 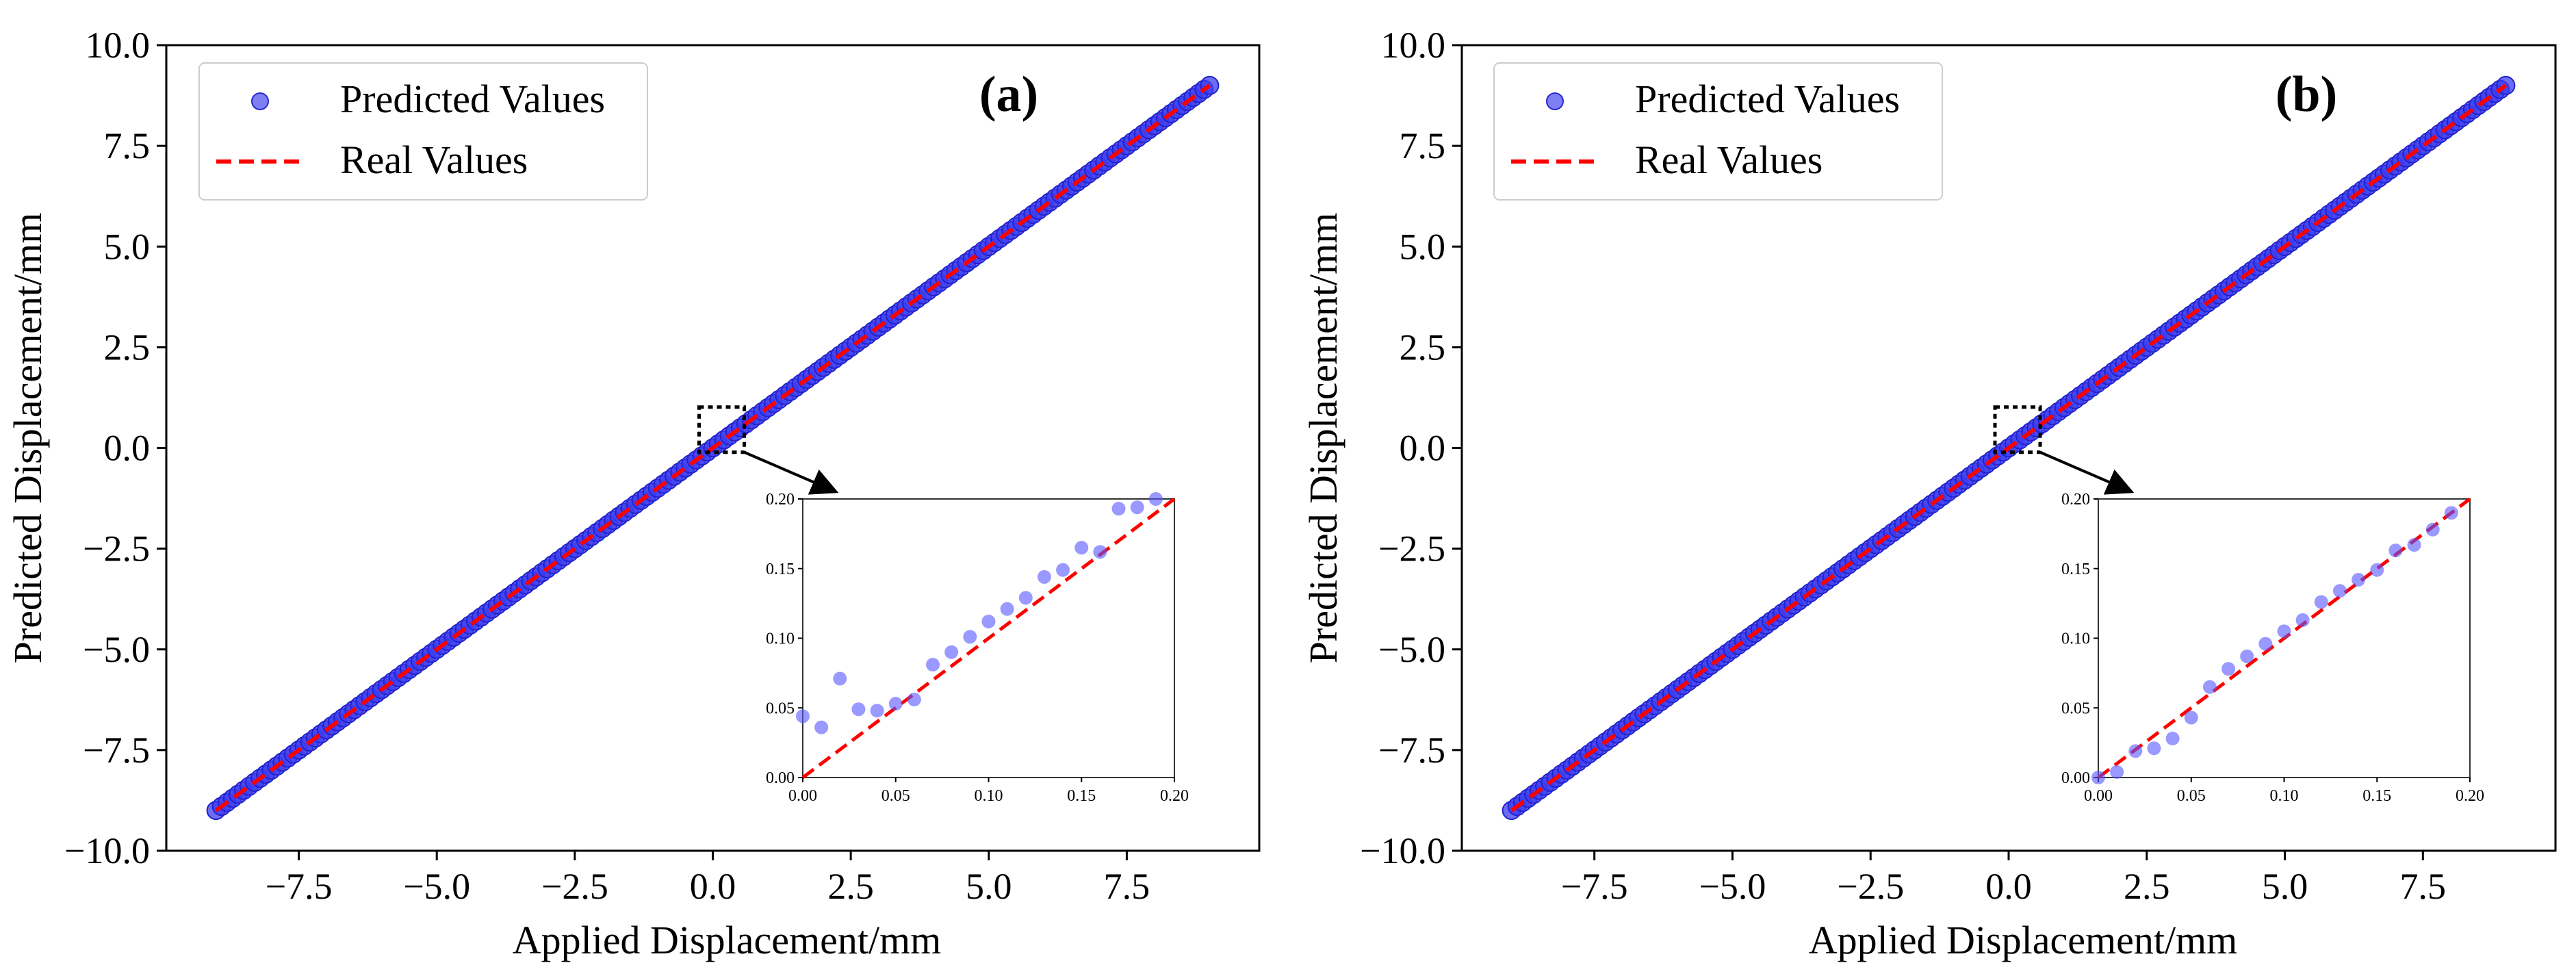 What do you see at coordinates (117, 649) in the screenshot?
I see `y-tick-label: −5.0` at bounding box center [117, 649].